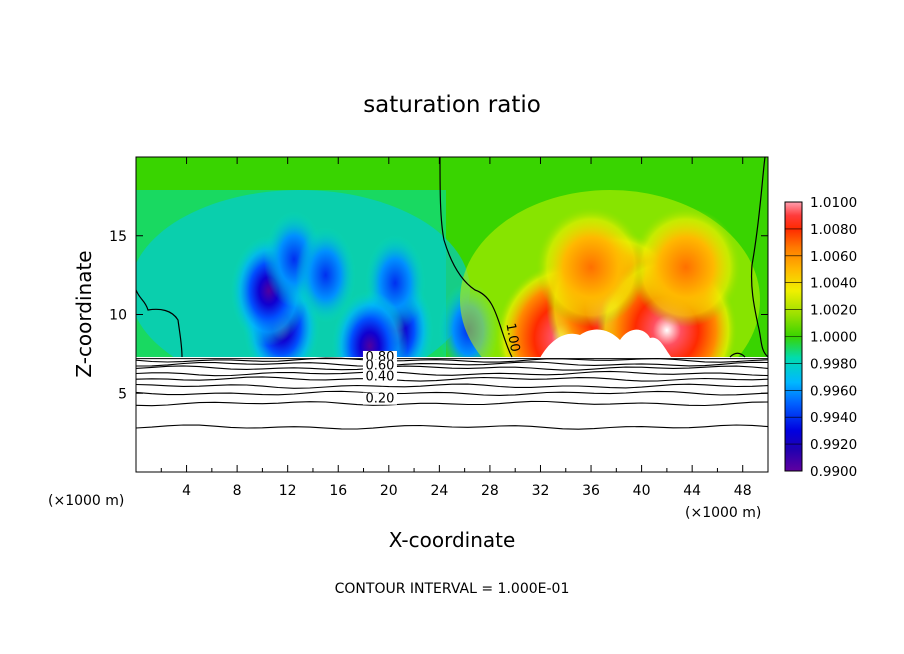 This screenshot has width=904, height=654. What do you see at coordinates (364, 306) in the screenshot?
I see `dry-regions` at bounding box center [364, 306].